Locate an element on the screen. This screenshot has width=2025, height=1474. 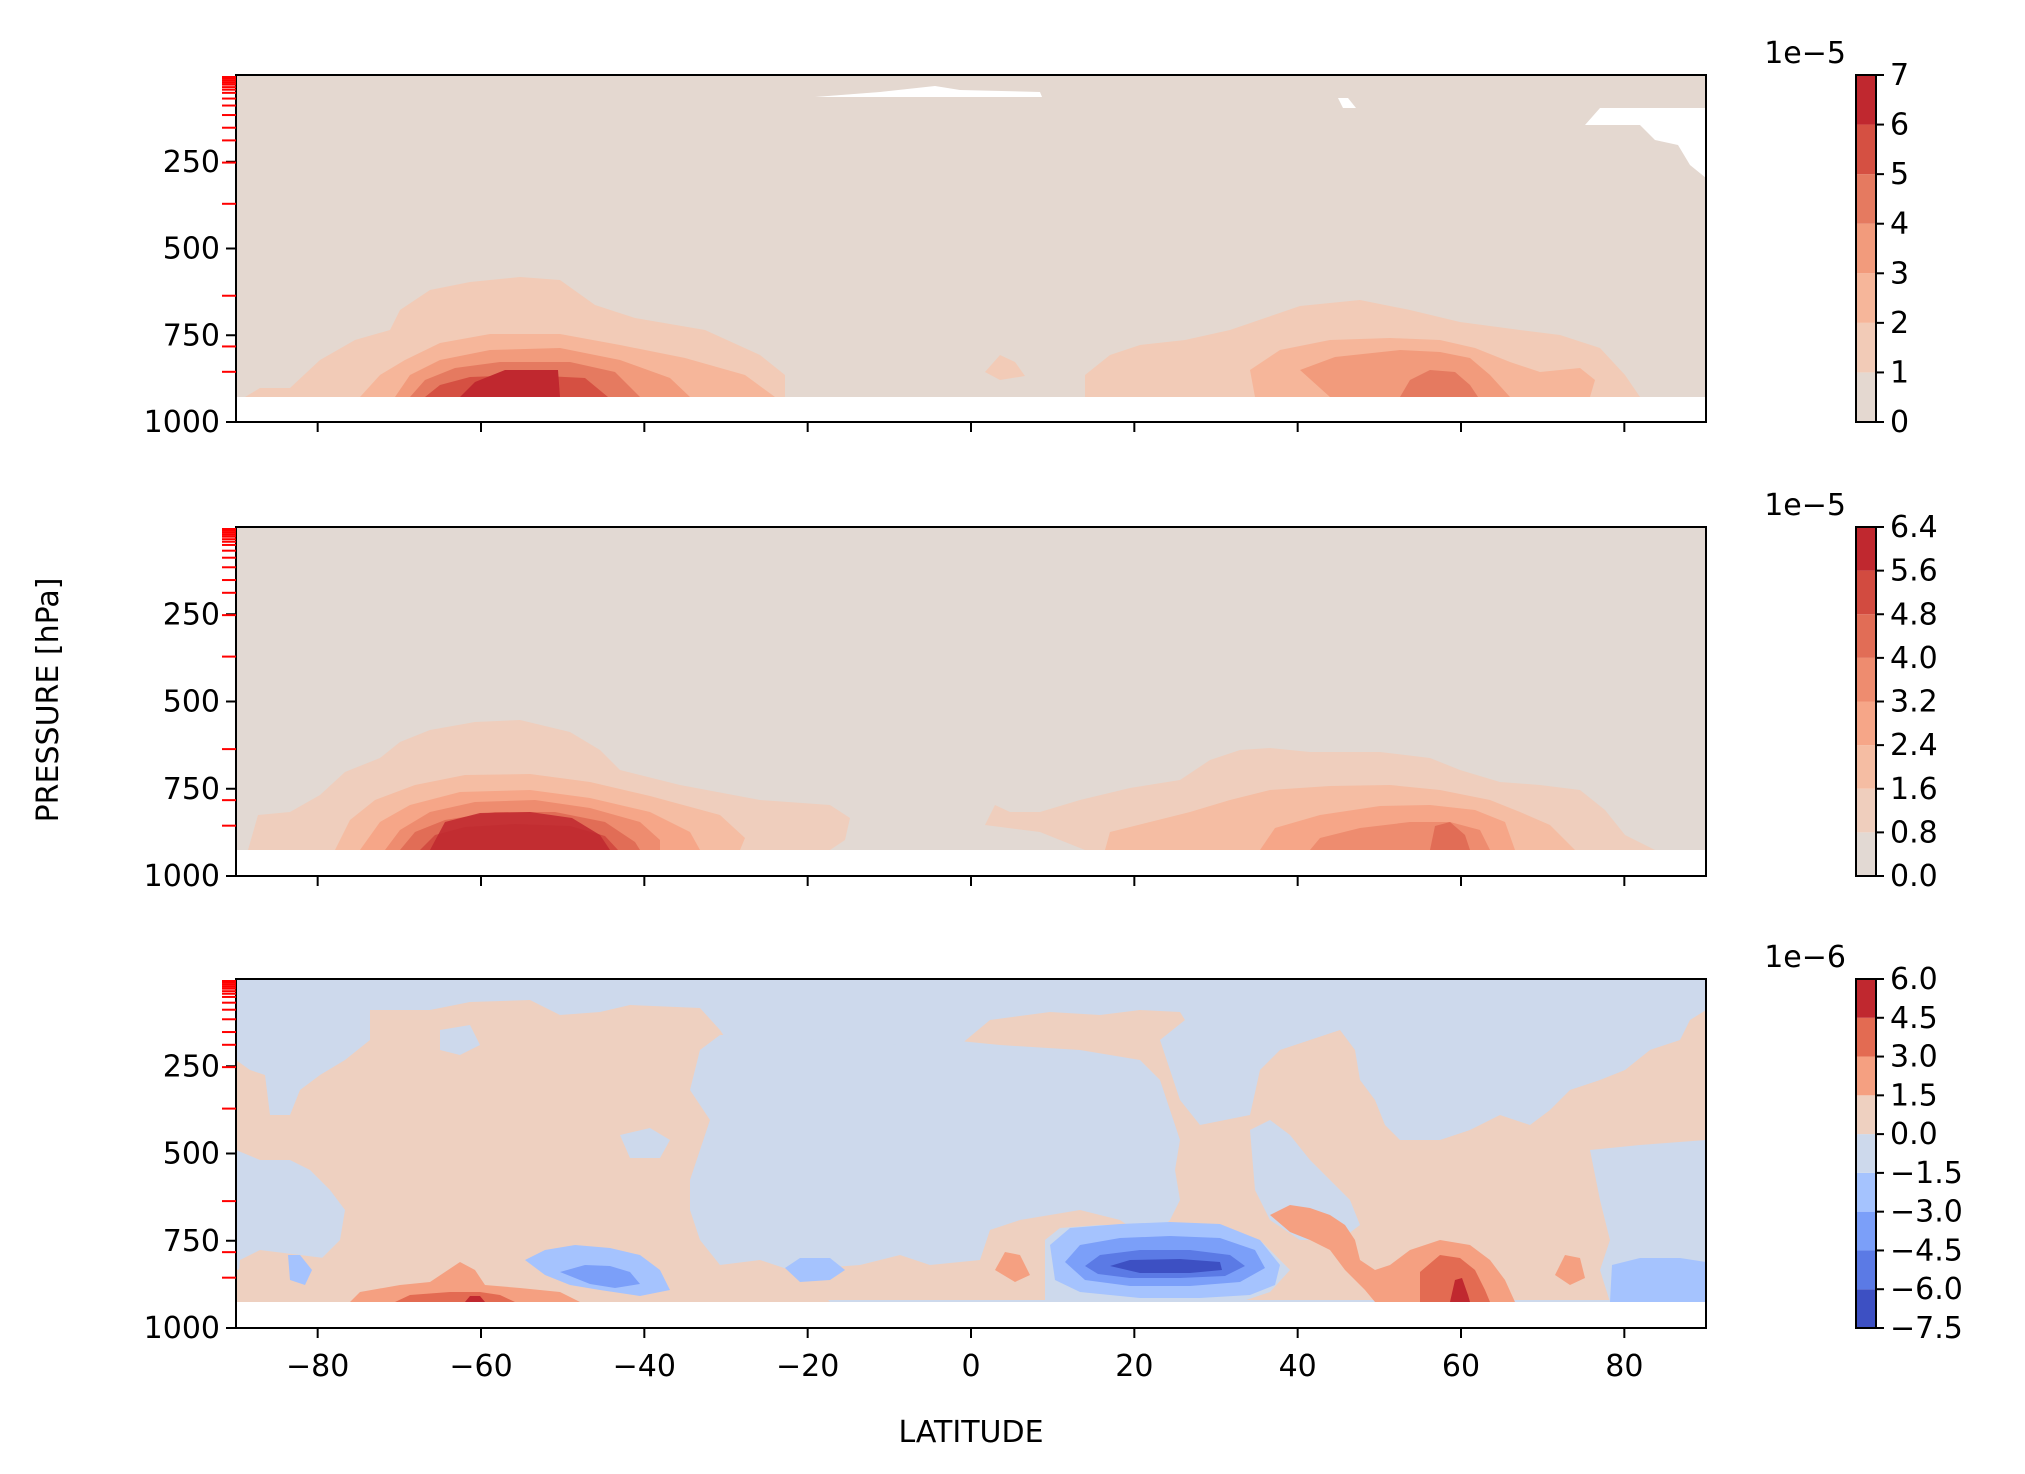
panel-middle-contour-nh-level5 is located at coordinates (1450, 836).